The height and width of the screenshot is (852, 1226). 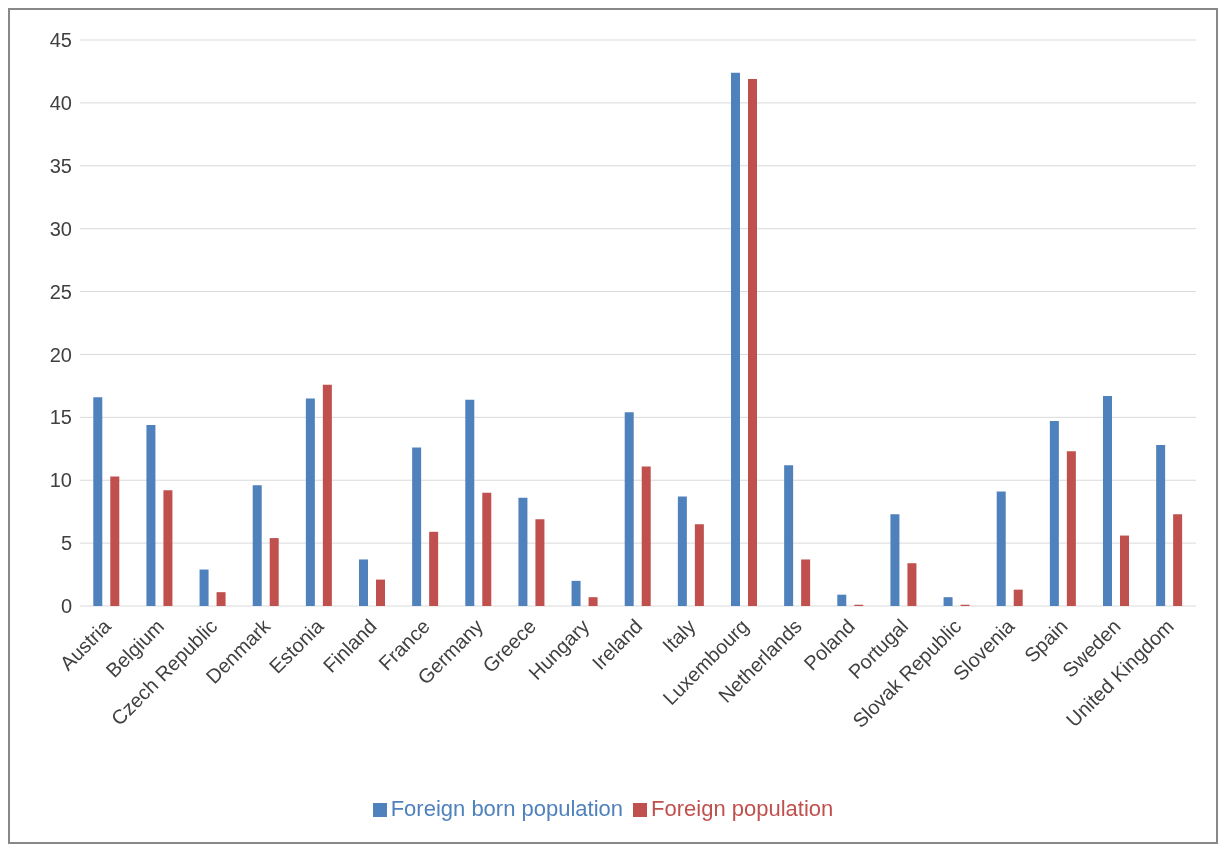 I want to click on legend-label: Foreign population, so click(x=742, y=808).